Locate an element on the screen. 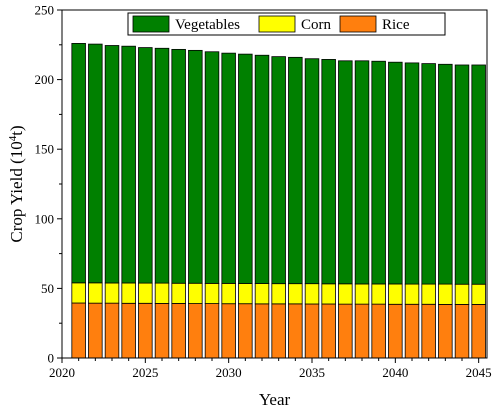  bar-vegetables-2041 is located at coordinates (412, 173).